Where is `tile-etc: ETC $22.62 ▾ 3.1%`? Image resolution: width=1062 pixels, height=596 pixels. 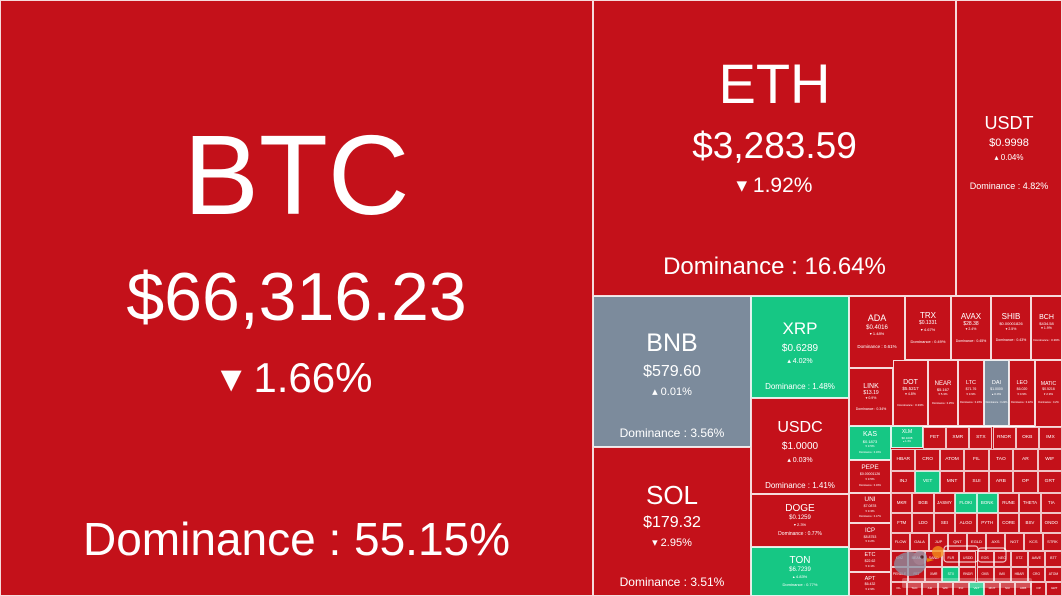
tile-etc: ETC $22.62 ▾ 3.1% is located at coordinates (870, 560).